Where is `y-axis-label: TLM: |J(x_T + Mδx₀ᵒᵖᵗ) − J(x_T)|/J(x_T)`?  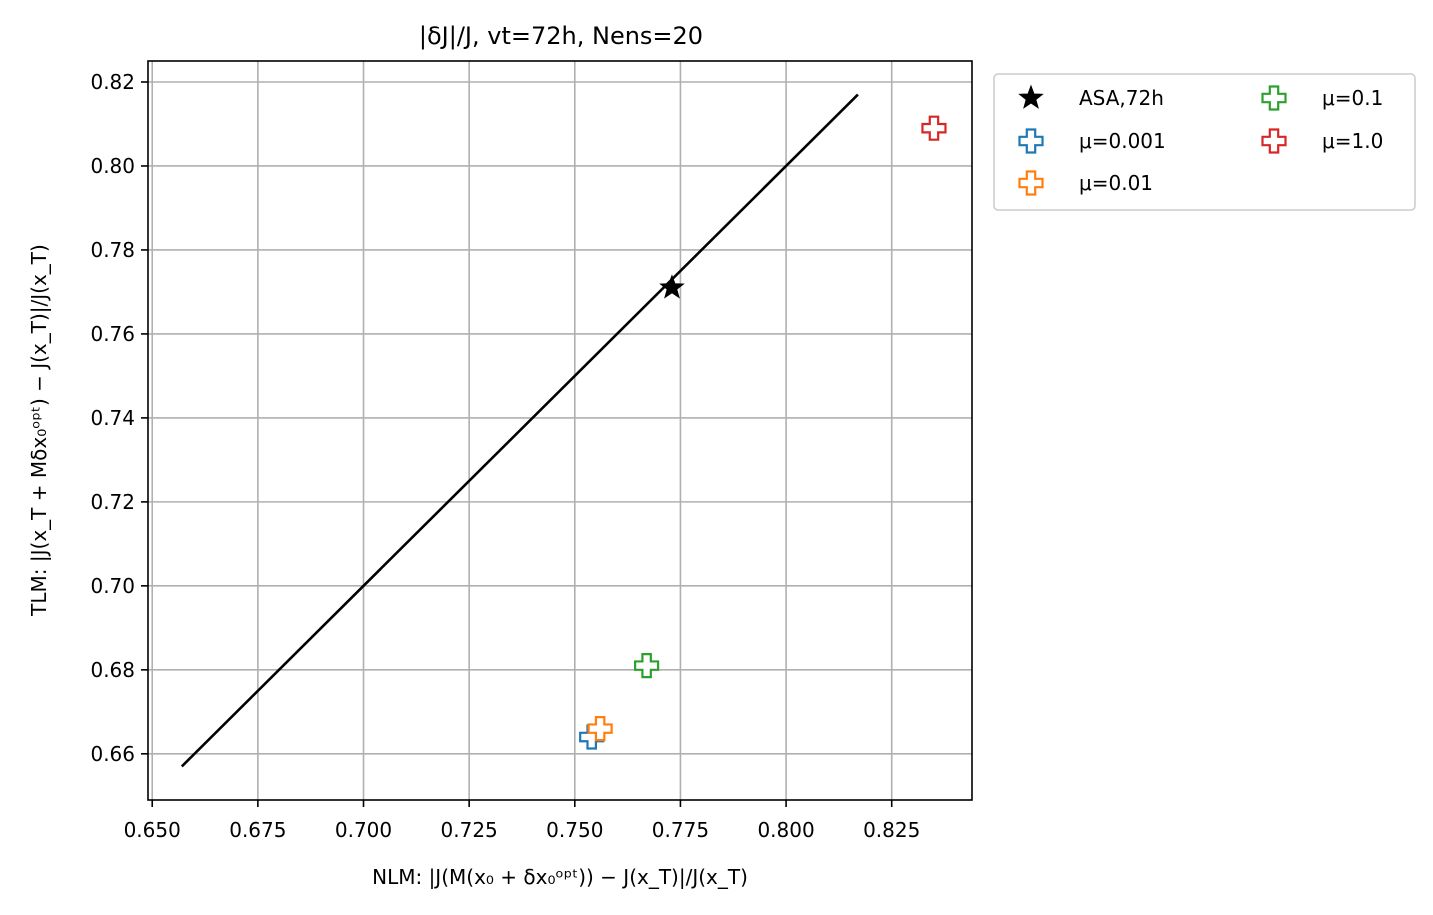
y-axis-label: TLM: |J(x_T + Mδx₀ᵒᵖᵗ) − J(x_T)|/J(x_T) is located at coordinates (39, 430).